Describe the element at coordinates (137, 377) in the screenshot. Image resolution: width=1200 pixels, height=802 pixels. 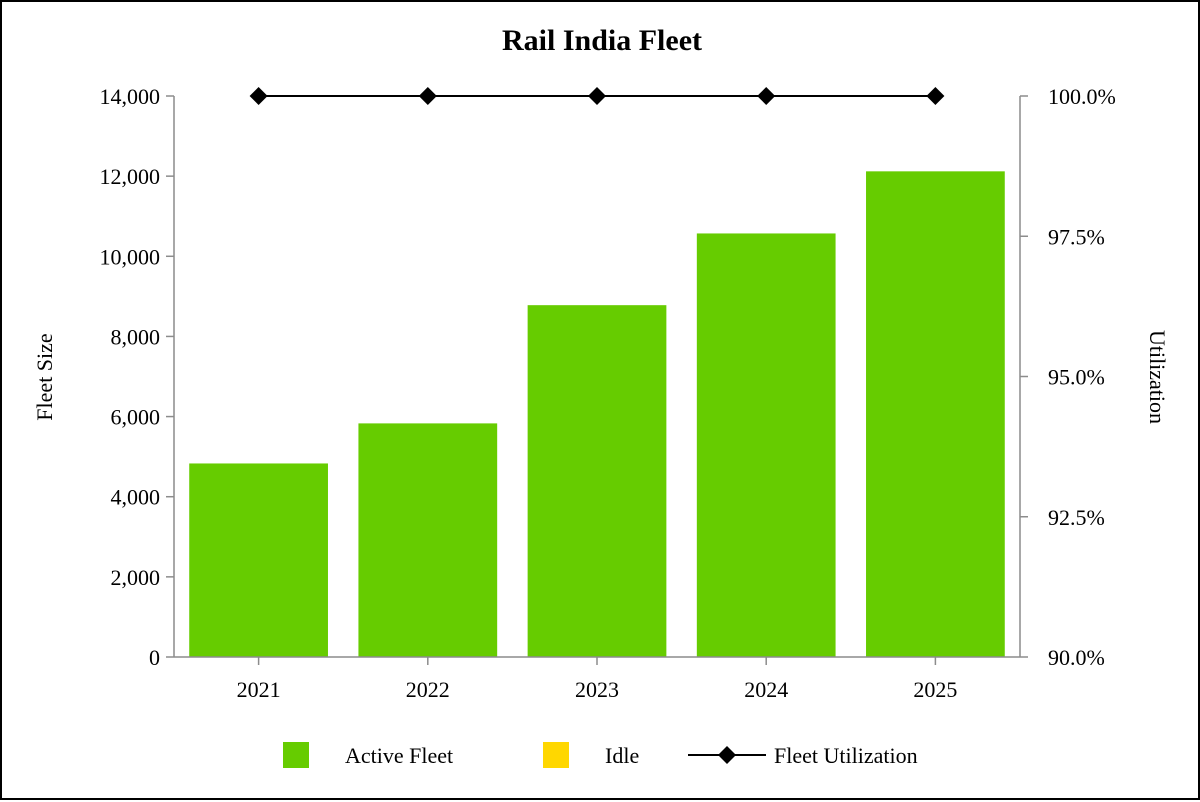
I see `left-axis-ticks: 0 2,000 4,000 6,000 8,000 10,000 12,000 14,000` at that location.